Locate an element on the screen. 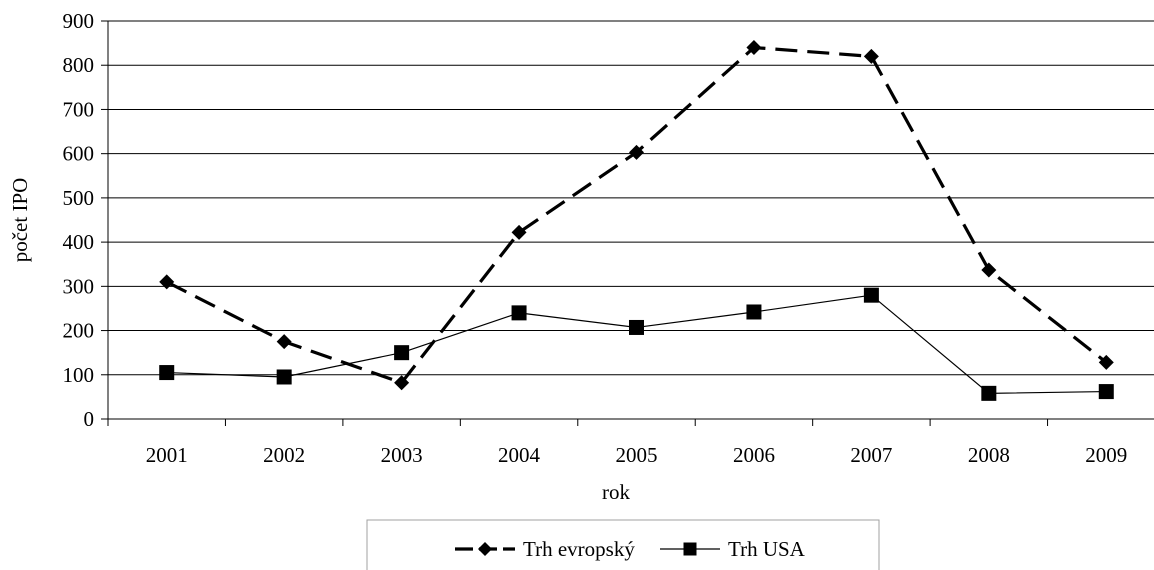  y-tick-label: 0 is located at coordinates (89, 419).